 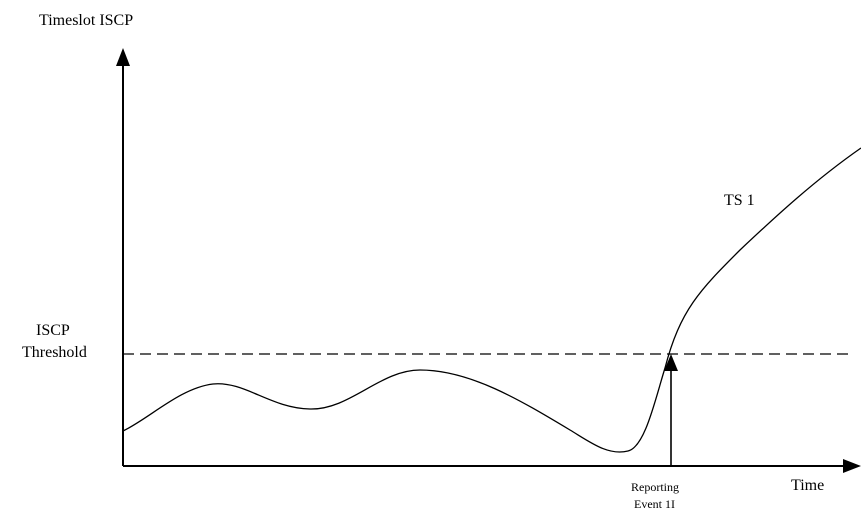 I want to click on threshold-label-line1: ISCP, so click(x=53, y=330).